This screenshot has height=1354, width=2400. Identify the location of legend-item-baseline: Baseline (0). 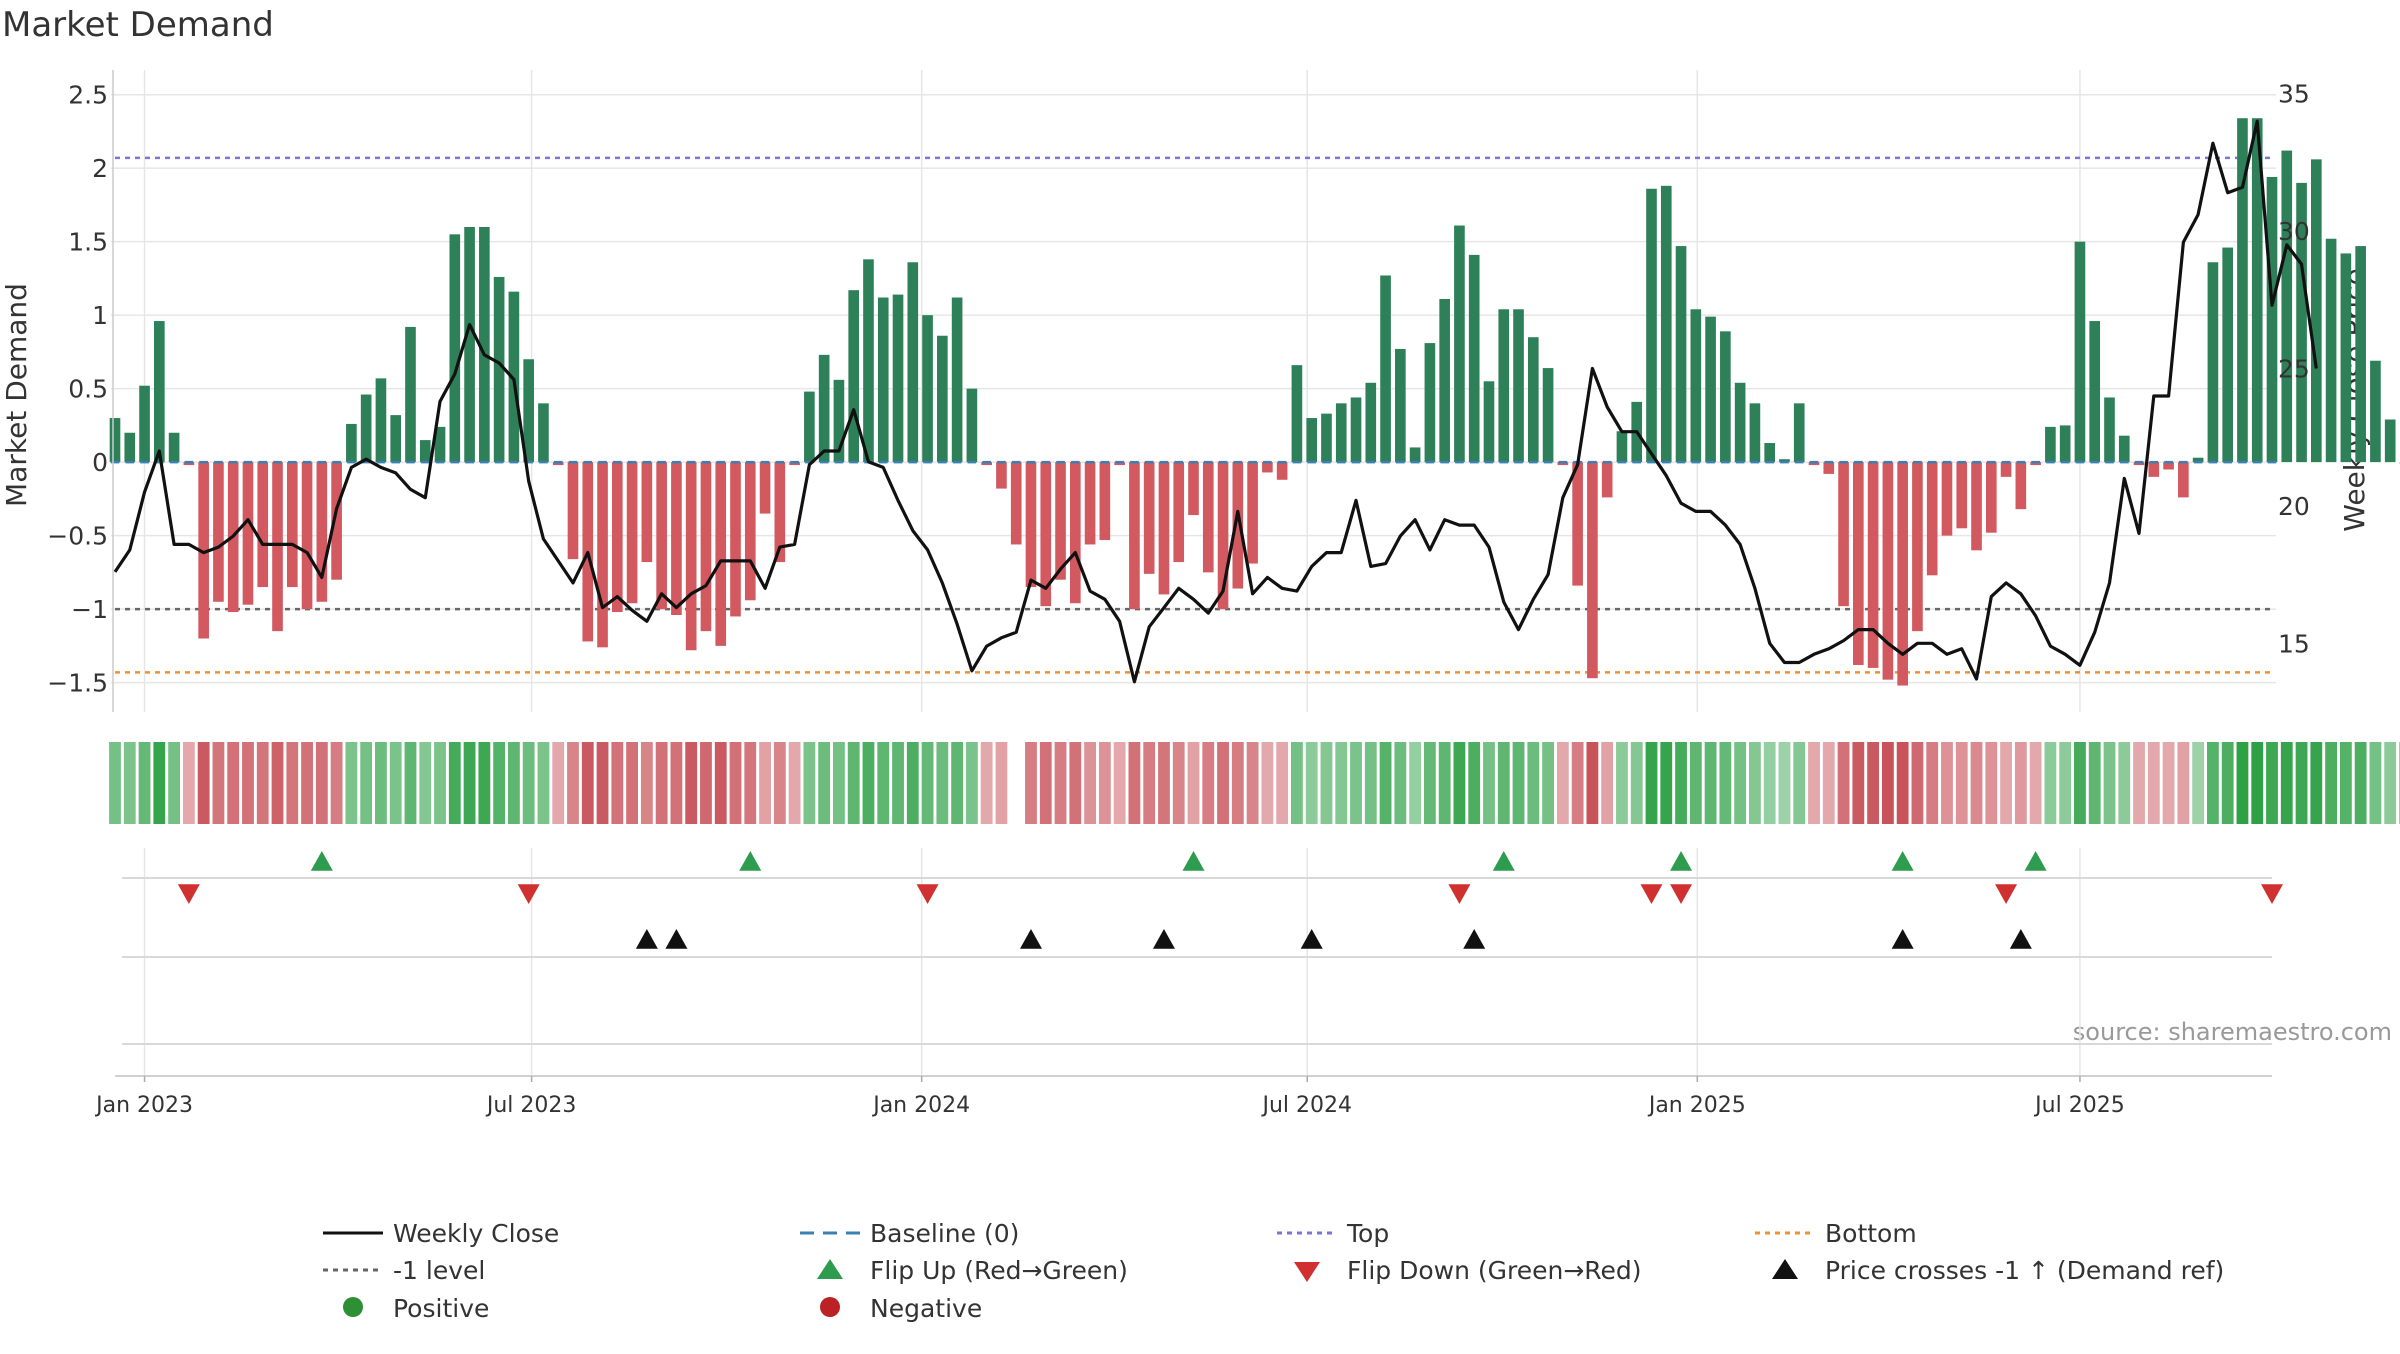
(909, 1233).